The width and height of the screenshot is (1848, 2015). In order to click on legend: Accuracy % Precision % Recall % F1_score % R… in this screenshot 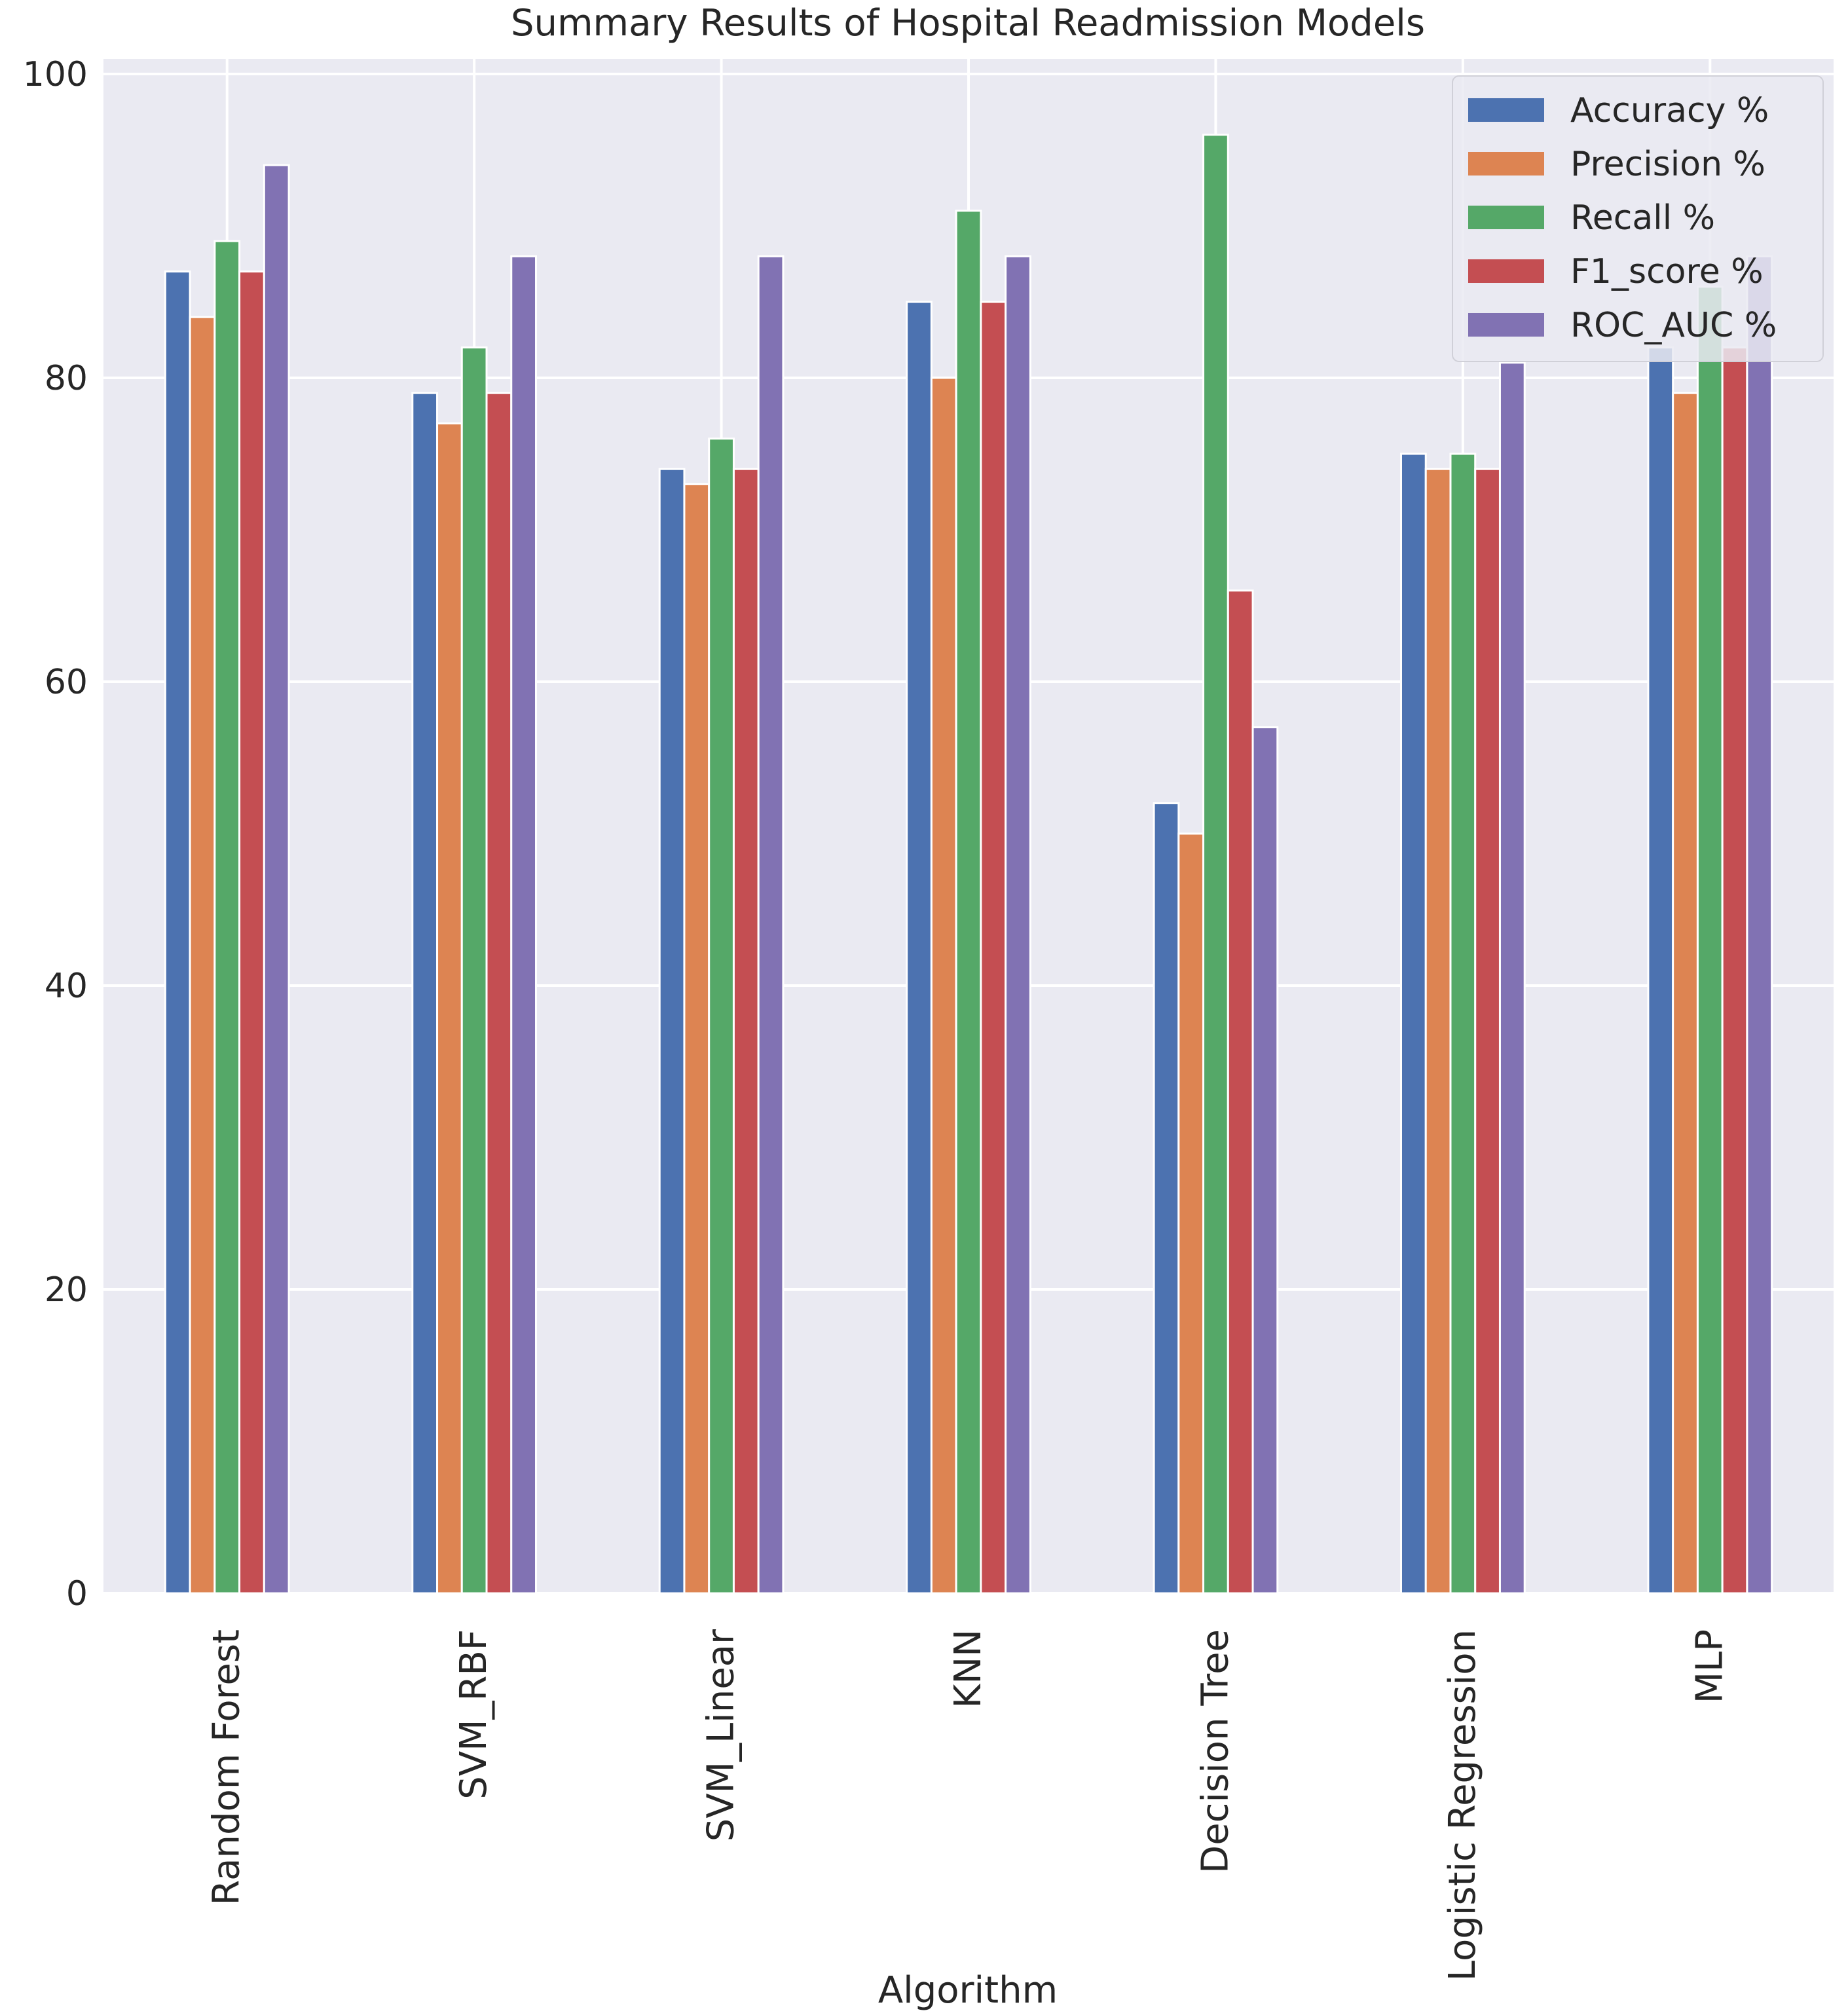, I will do `click(1638, 218)`.